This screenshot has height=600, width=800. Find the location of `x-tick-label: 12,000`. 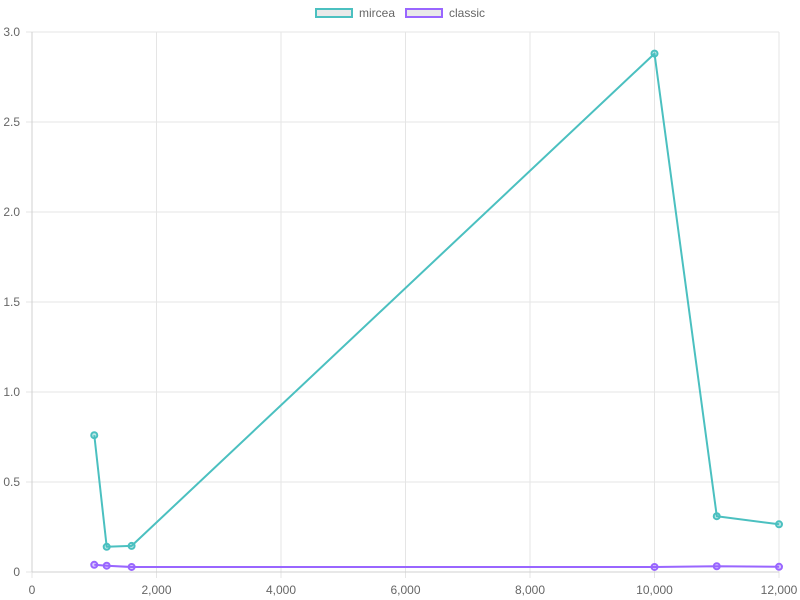

x-tick-label: 12,000 is located at coordinates (779, 590).